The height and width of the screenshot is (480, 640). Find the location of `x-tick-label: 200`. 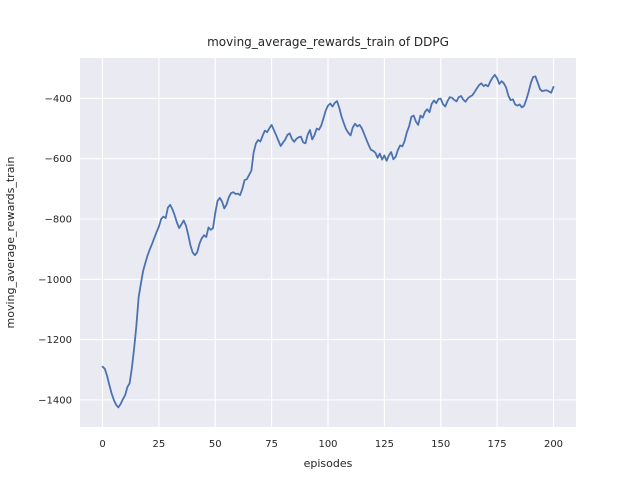

x-tick-label: 200 is located at coordinates (553, 444).